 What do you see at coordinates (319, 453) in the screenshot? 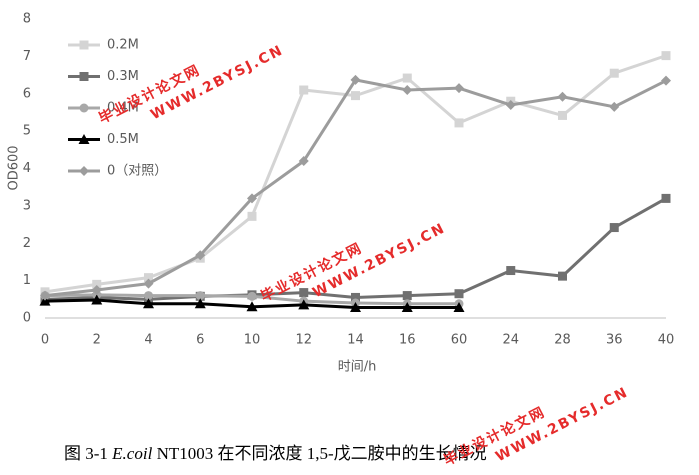
I see `caption-part: NT1003 在不同浓度 1,5-戊二胺中的生长情况` at bounding box center [319, 453].